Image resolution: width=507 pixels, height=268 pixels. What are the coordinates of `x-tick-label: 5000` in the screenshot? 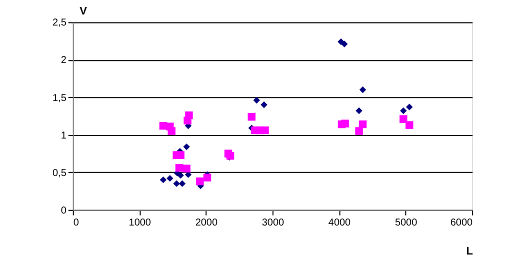 It's located at (406, 222).